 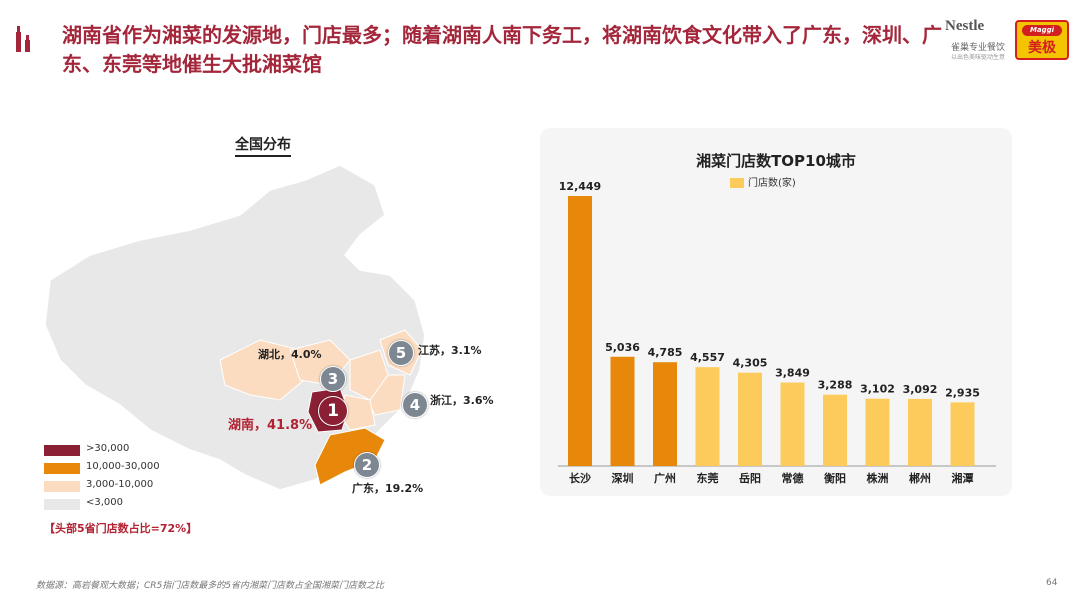 What do you see at coordinates (920, 432) in the screenshot?
I see `bar-郴州` at bounding box center [920, 432].